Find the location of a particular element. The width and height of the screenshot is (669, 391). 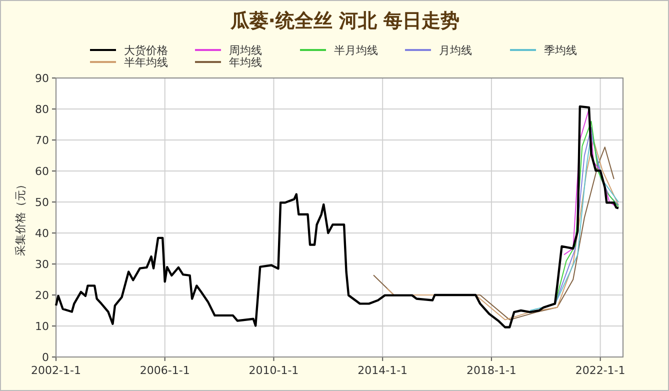

x-tick-label: 2018-1-1 is located at coordinates (491, 370).